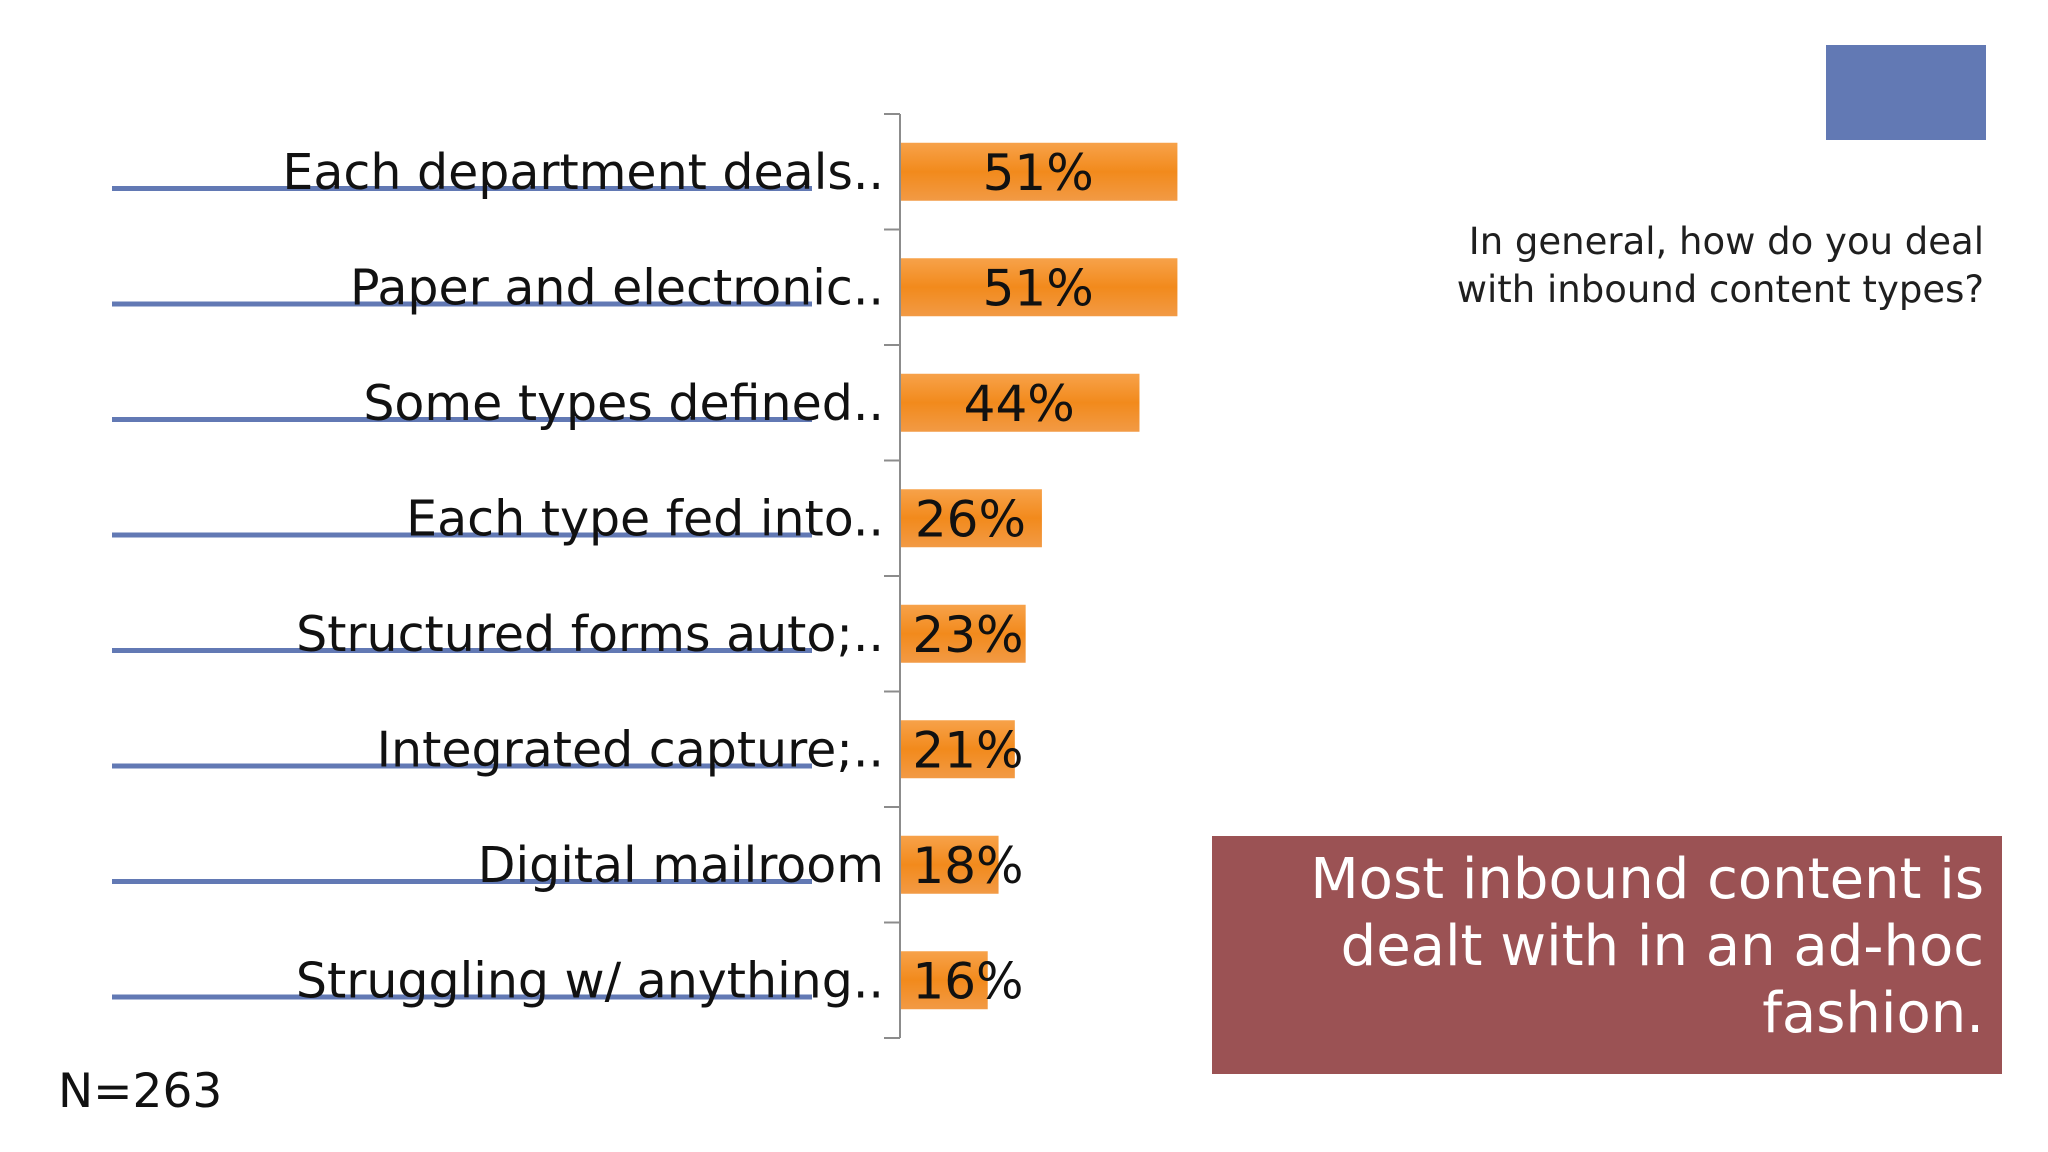  I want to click on category-label: Each department deals.., so click(583, 172).